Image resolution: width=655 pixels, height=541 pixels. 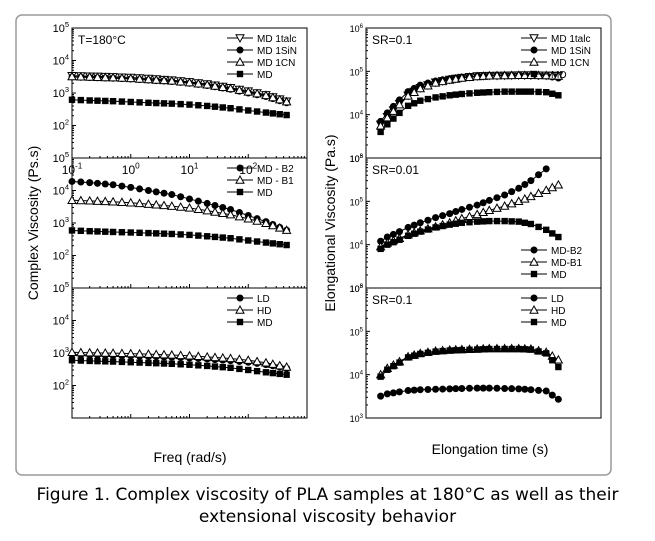 I want to click on legend-label: MD - B1, so click(x=275, y=181).